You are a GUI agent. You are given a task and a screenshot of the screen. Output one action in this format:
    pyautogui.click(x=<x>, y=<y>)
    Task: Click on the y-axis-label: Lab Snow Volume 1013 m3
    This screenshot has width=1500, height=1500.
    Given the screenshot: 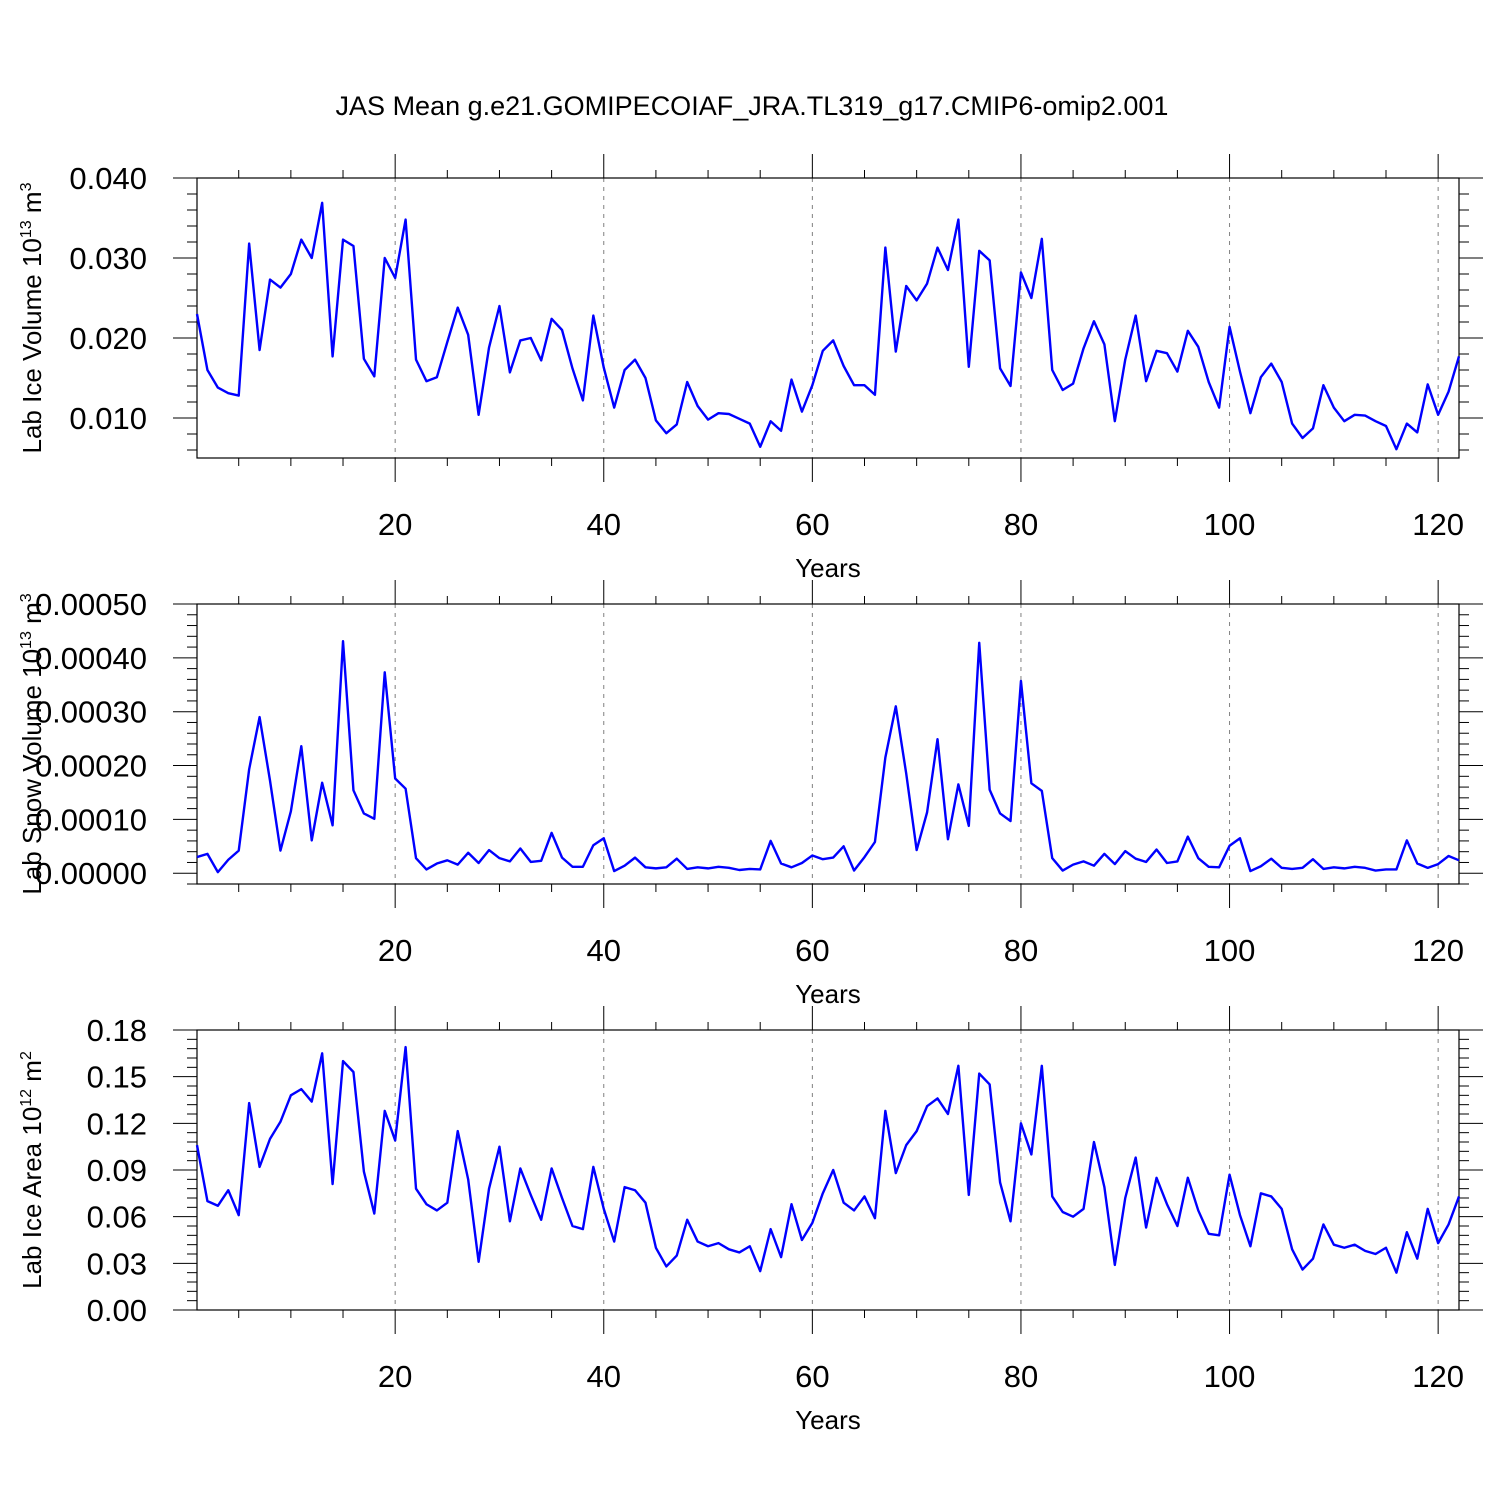 What is the action you would take?
    pyautogui.click(x=32, y=743)
    